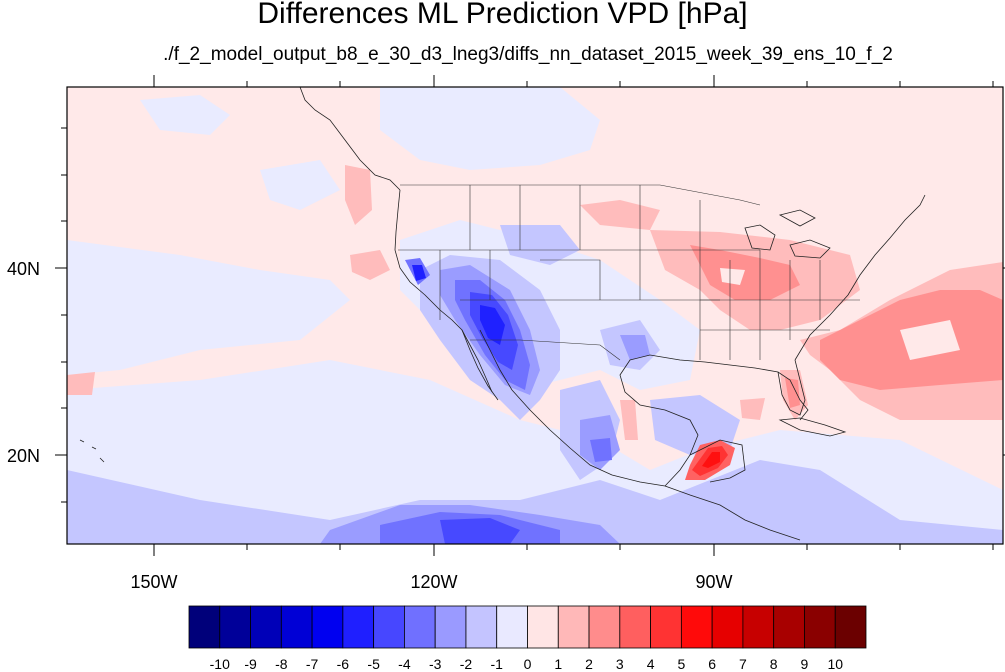 This screenshot has height=672, width=1005. I want to click on state-borders, so click(629, 272).